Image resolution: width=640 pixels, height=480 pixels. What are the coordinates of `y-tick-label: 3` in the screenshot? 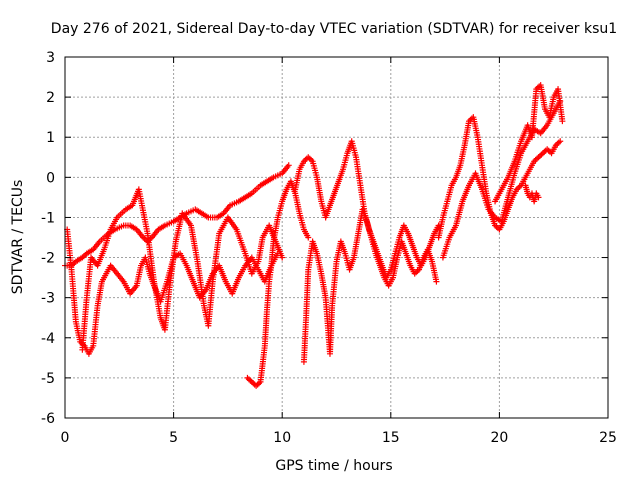 It's located at (50, 58).